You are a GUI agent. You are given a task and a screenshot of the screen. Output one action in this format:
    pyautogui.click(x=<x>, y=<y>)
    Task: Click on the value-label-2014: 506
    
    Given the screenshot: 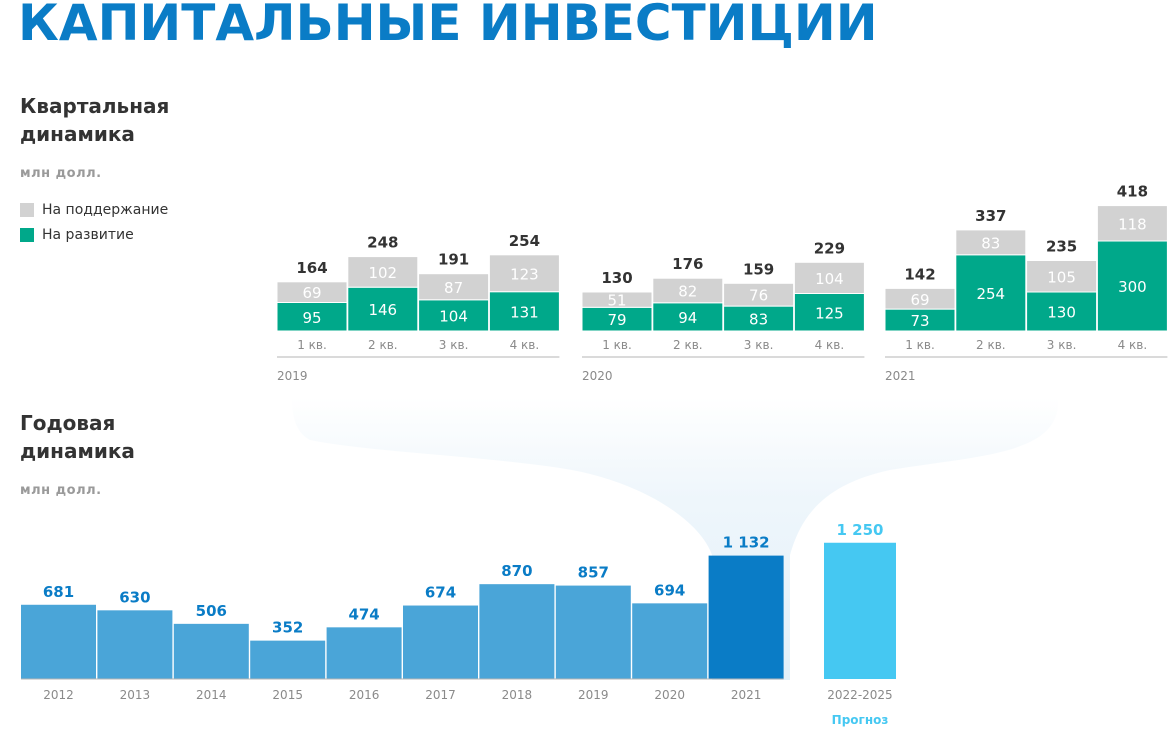 What is the action you would take?
    pyautogui.click(x=211, y=611)
    